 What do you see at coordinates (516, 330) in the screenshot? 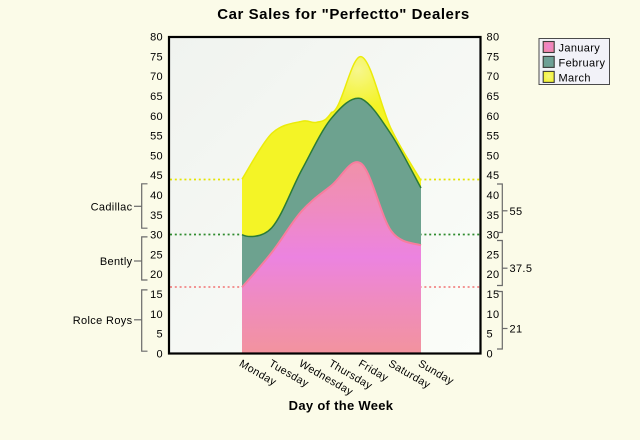
I see `svg-text: 21` at bounding box center [516, 330].